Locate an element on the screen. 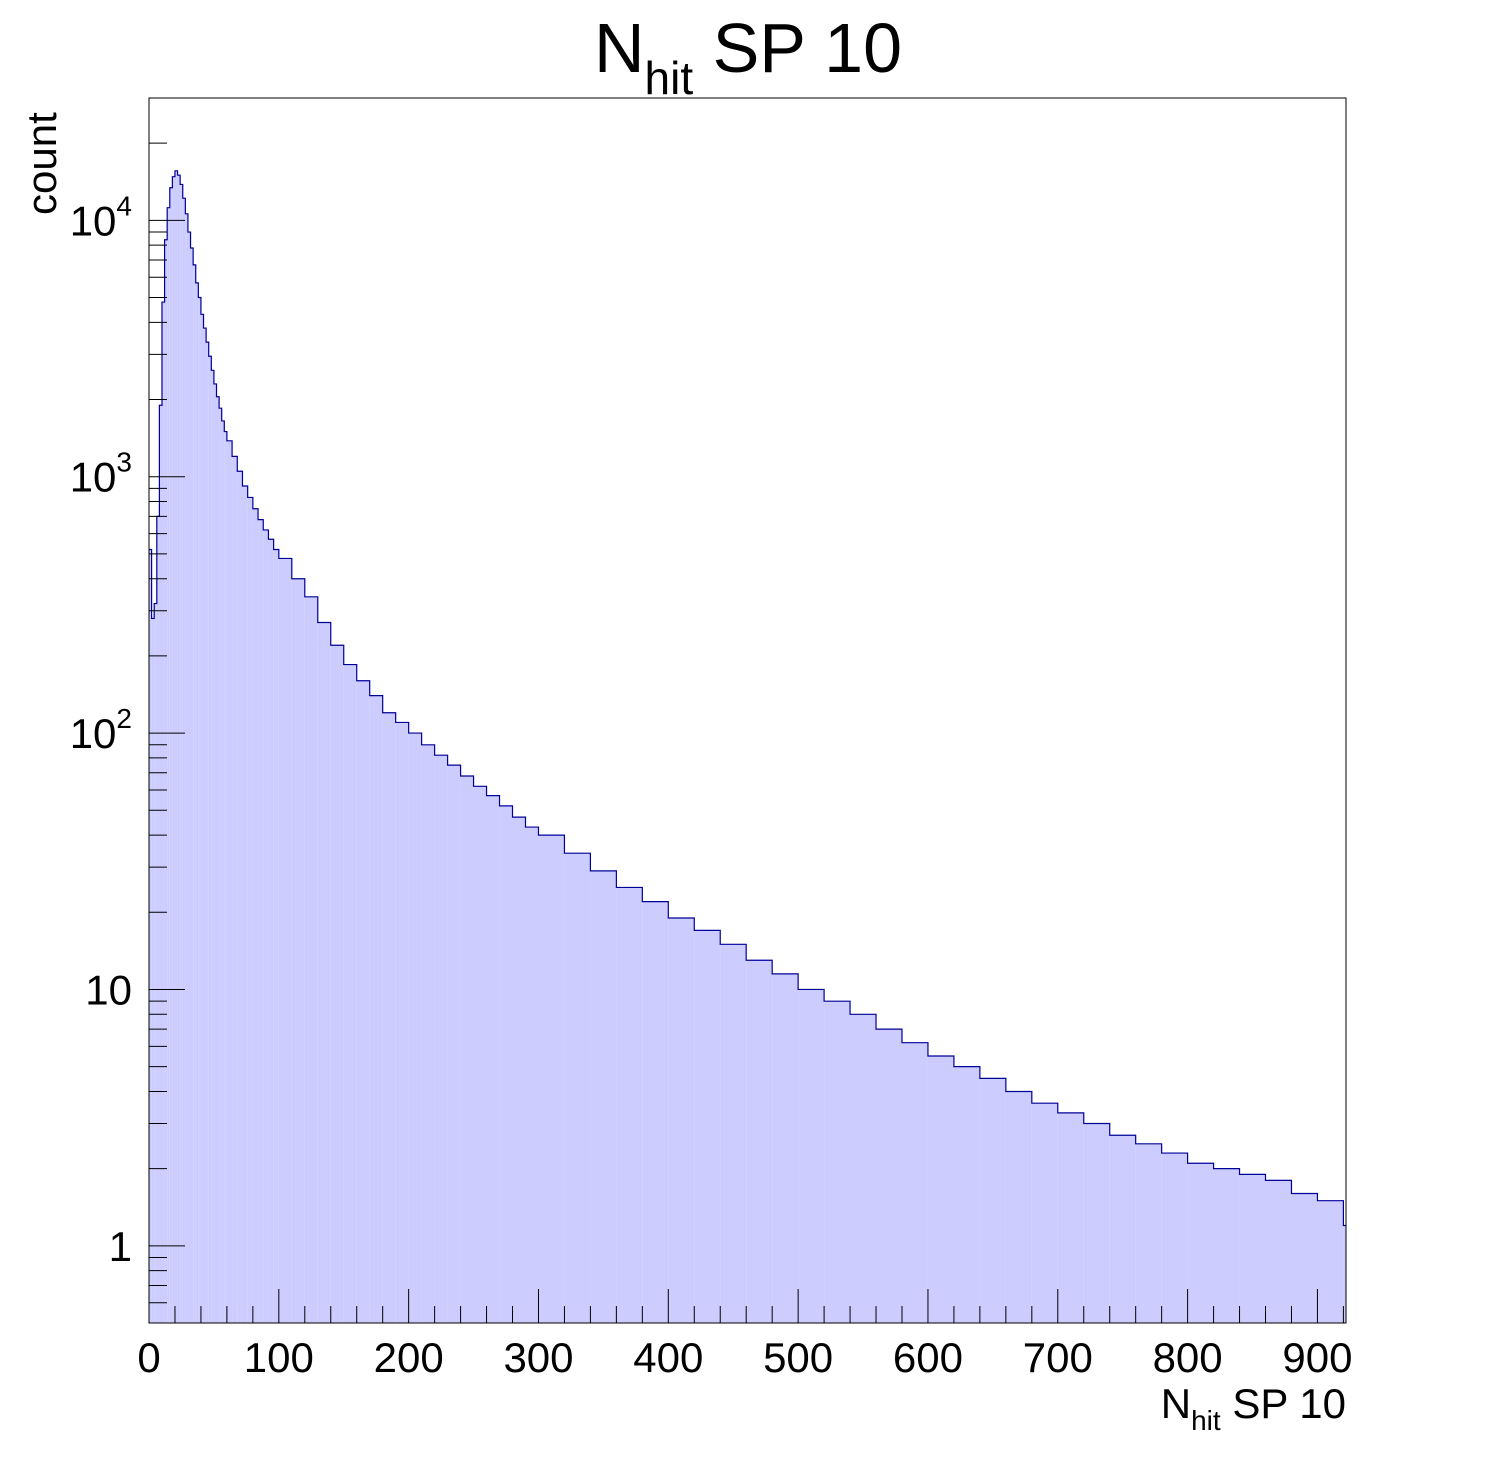 The width and height of the screenshot is (1496, 1472). x-tick-label: 400 is located at coordinates (668, 1357).